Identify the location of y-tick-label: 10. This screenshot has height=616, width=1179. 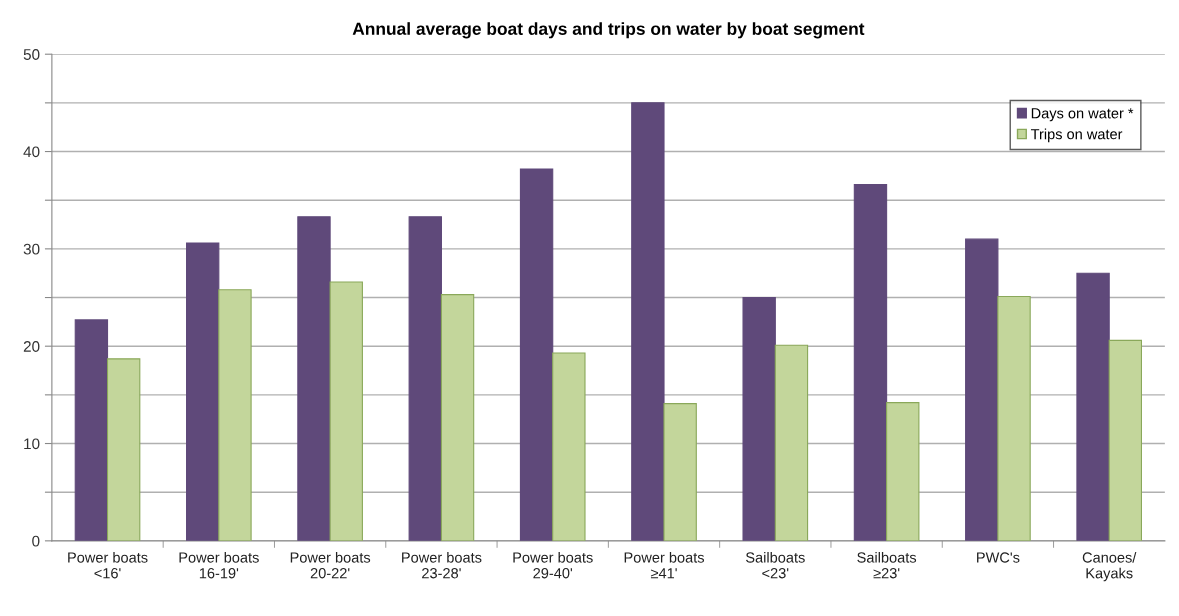
(32, 444).